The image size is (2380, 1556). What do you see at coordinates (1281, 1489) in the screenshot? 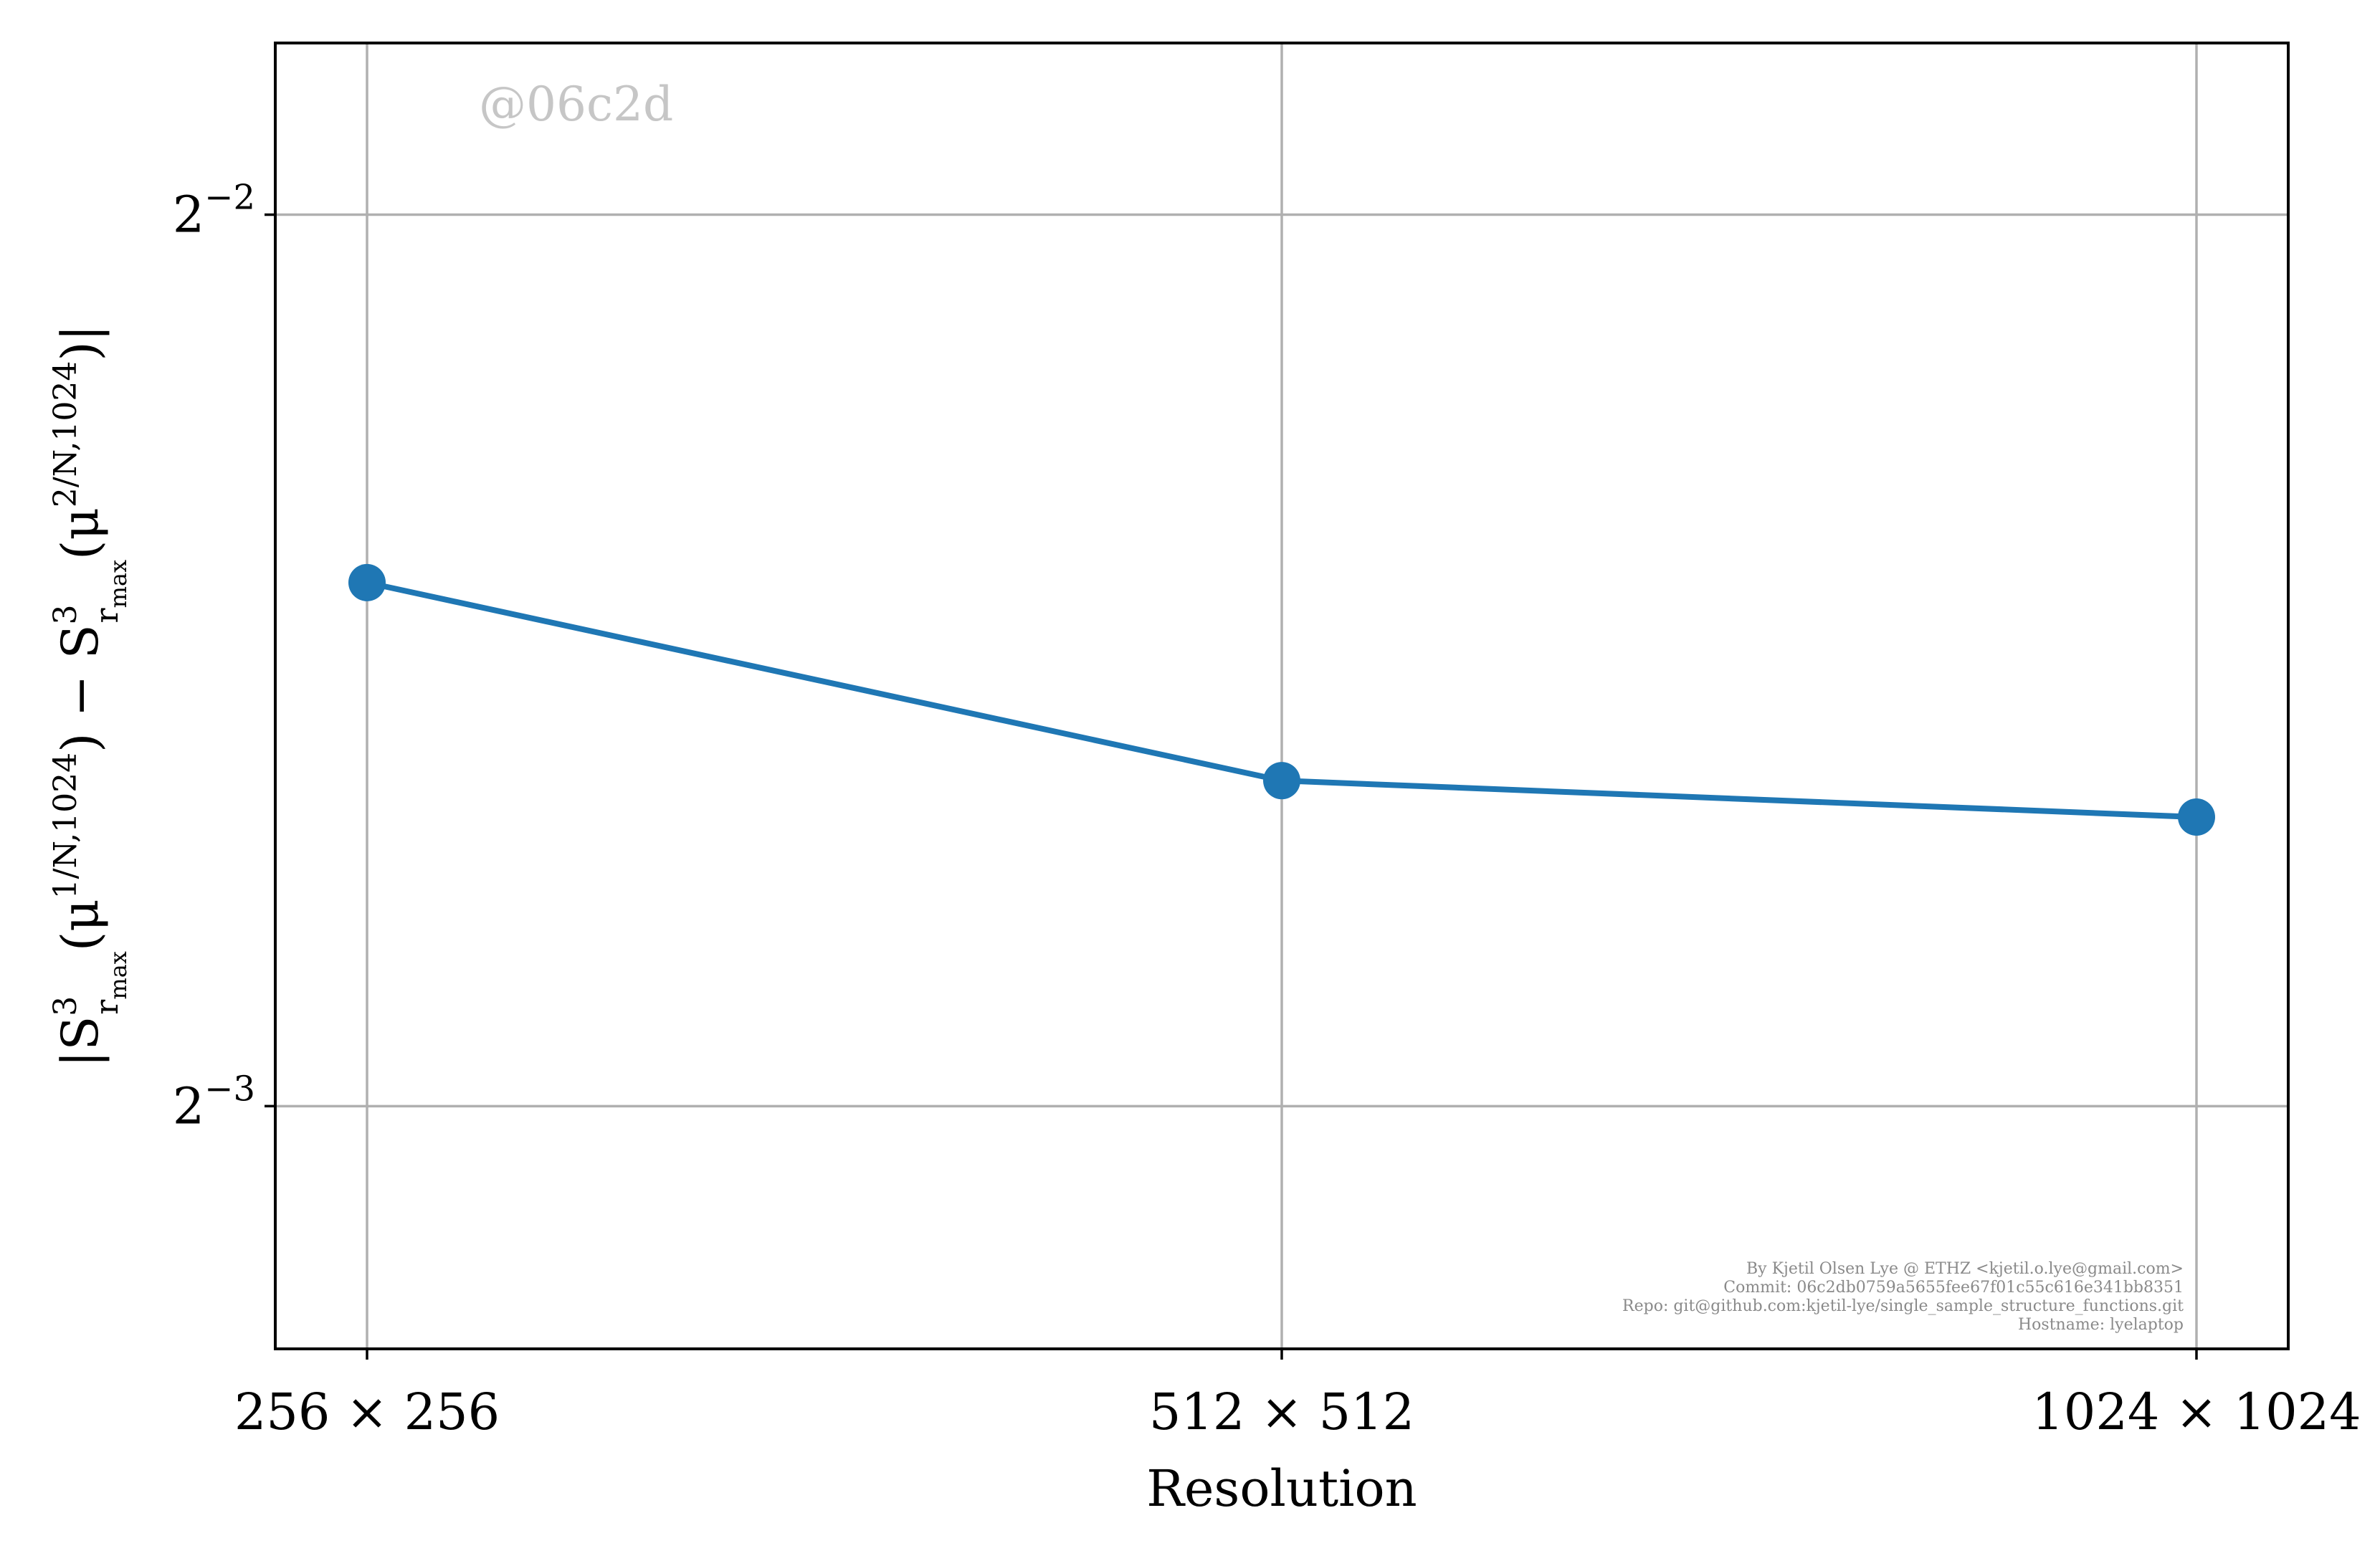
I see `x-axis-label: Resolution` at bounding box center [1281, 1489].